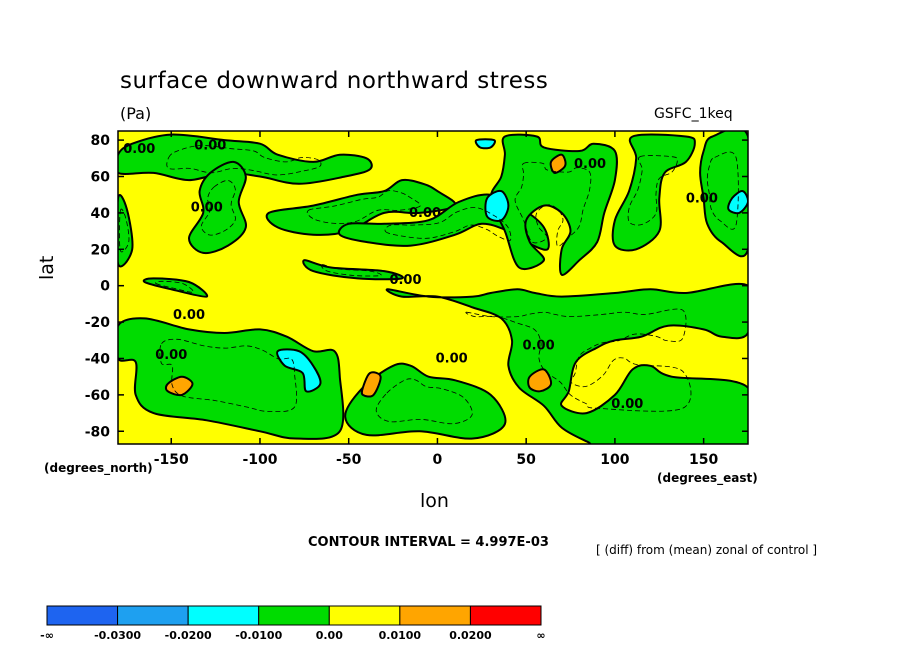 This screenshot has height=654, width=904. I want to click on legend-label: -0.0300, so click(117, 635).